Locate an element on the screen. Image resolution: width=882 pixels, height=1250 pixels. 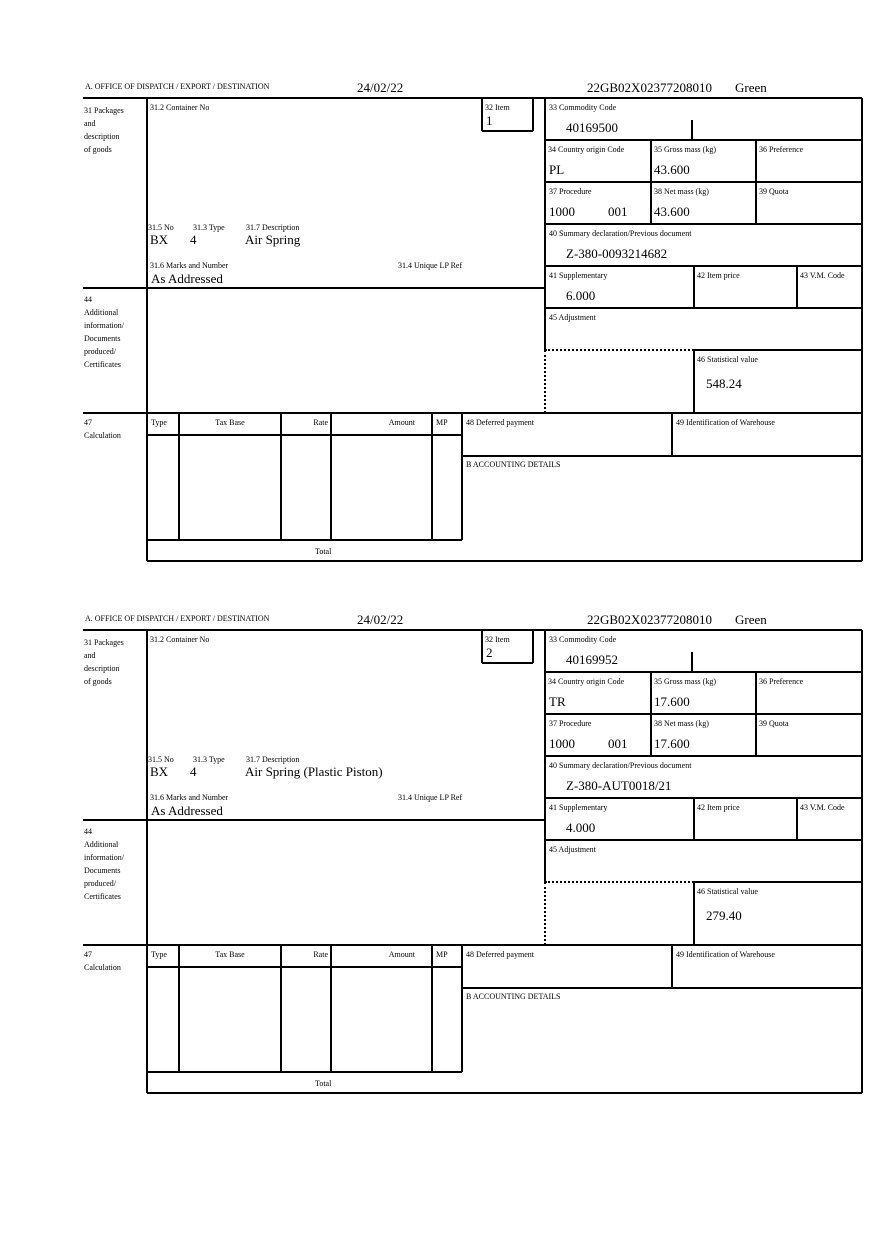
marks-label: 31.6 Marks and Number is located at coordinates (189, 797).